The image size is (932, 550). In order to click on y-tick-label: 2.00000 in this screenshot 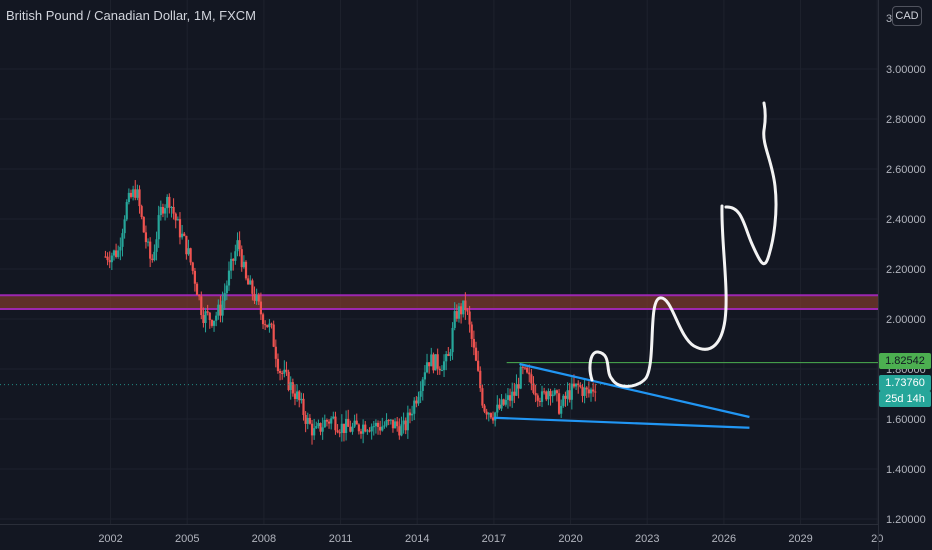, I will do `click(906, 320)`.